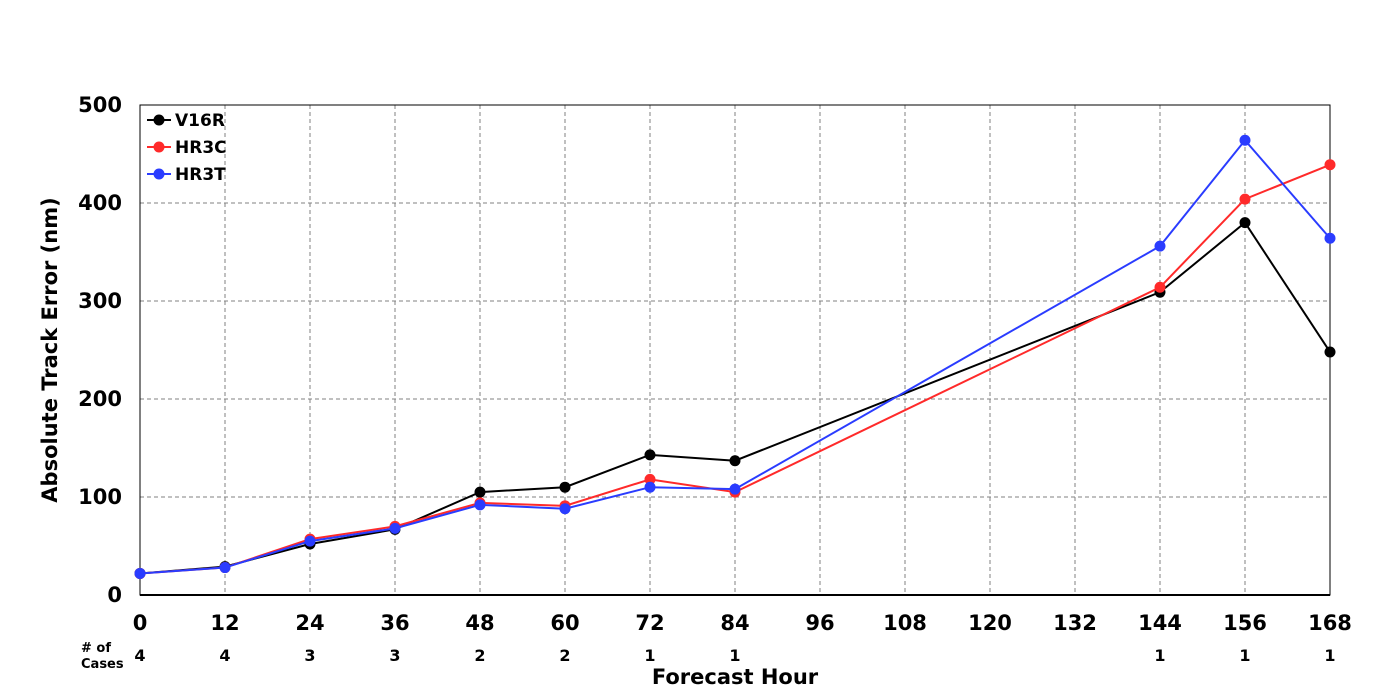 The width and height of the screenshot is (1400, 700). I want to click on x-tick-label: 0, so click(140, 623).